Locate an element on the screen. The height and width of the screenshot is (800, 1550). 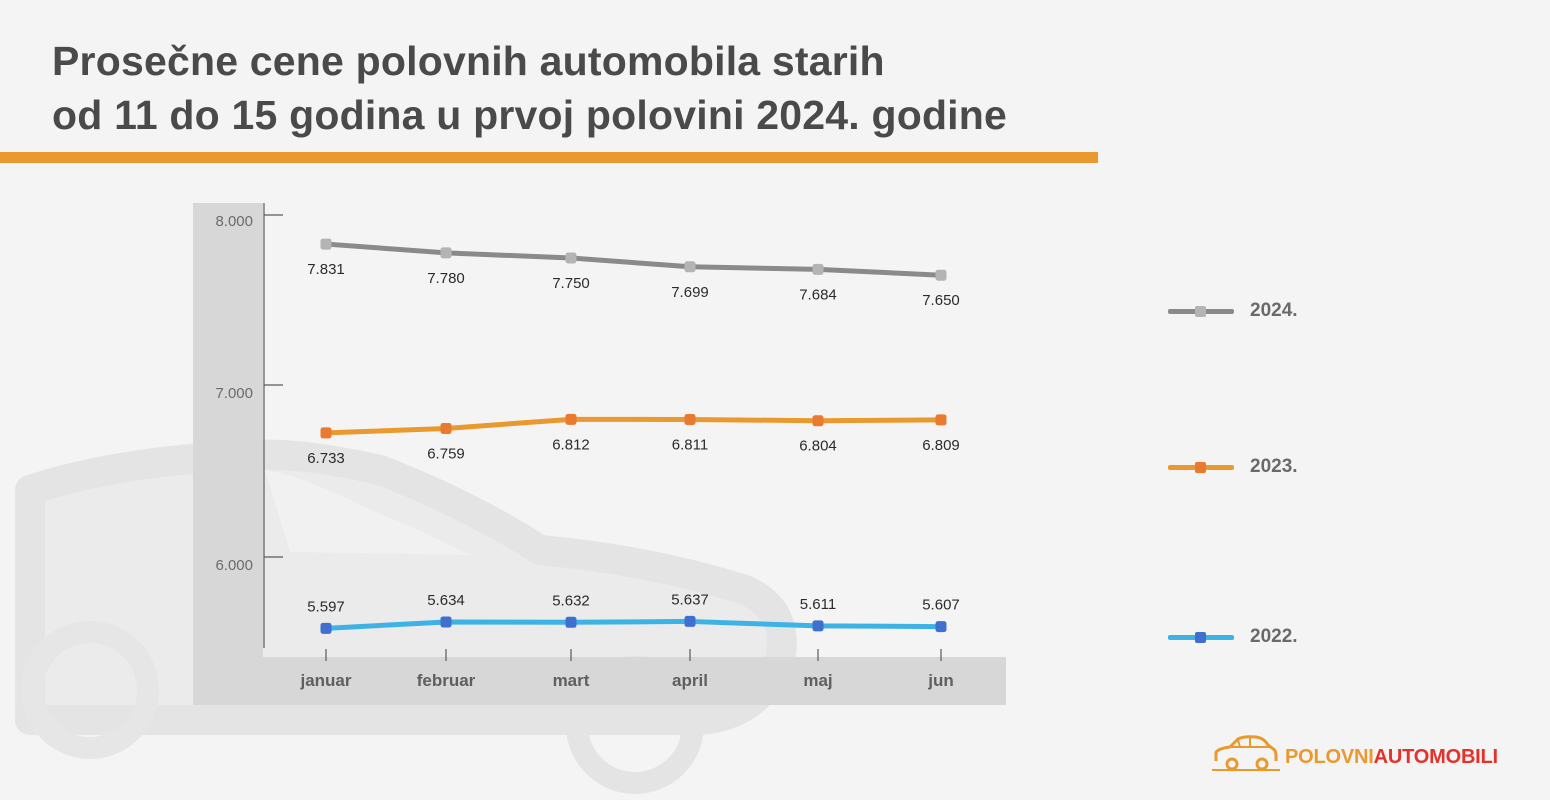
y-tick-label: 7.000 is located at coordinates (234, 393).